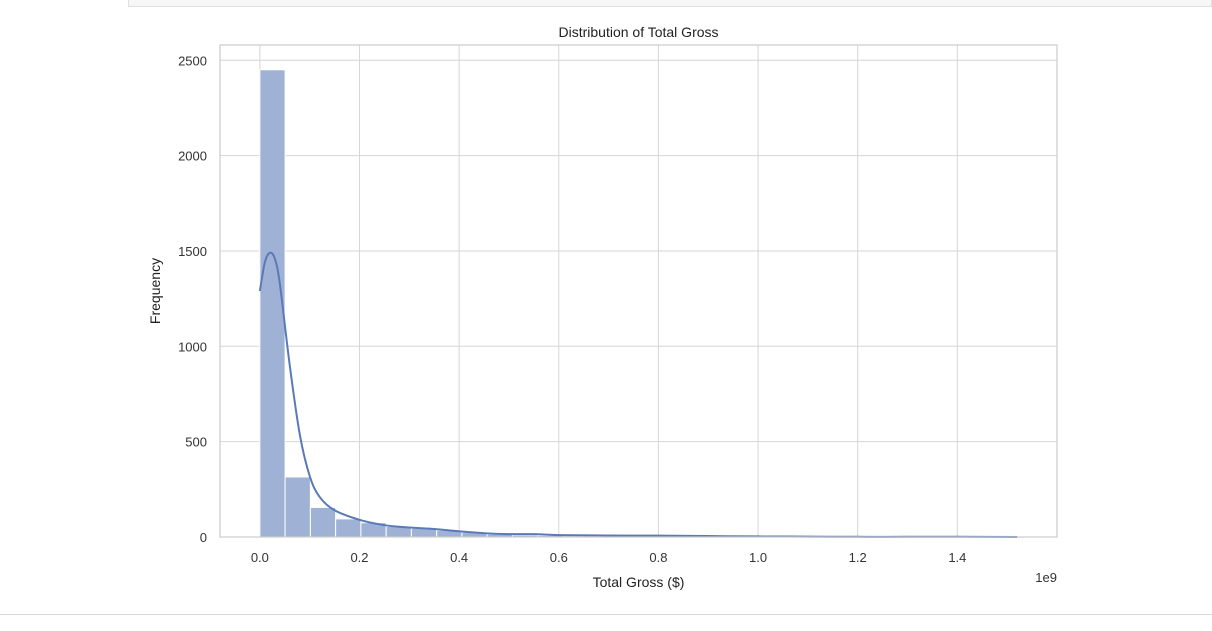 This screenshot has width=1212, height=631. What do you see at coordinates (459, 557) in the screenshot?
I see `x-tick-label: 0.4` at bounding box center [459, 557].